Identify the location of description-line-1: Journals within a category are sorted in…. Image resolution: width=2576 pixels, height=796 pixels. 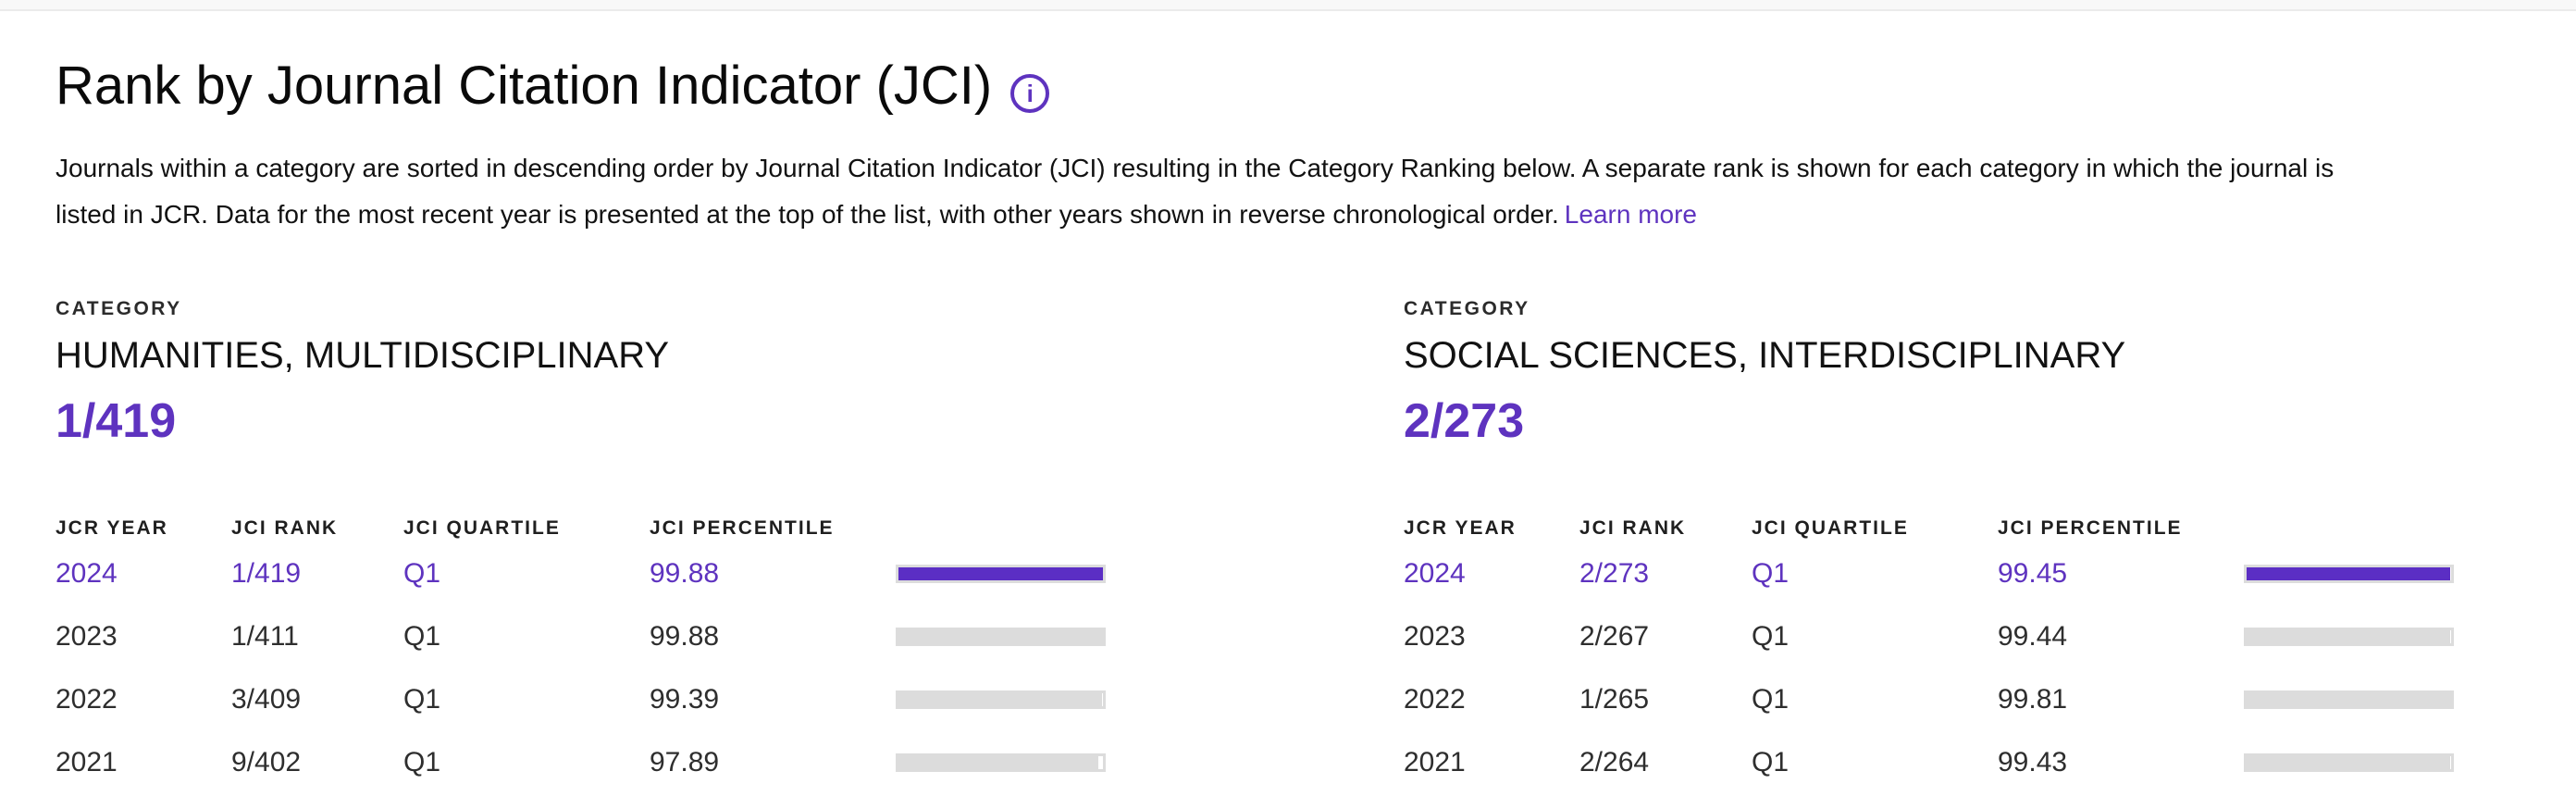
(1195, 167).